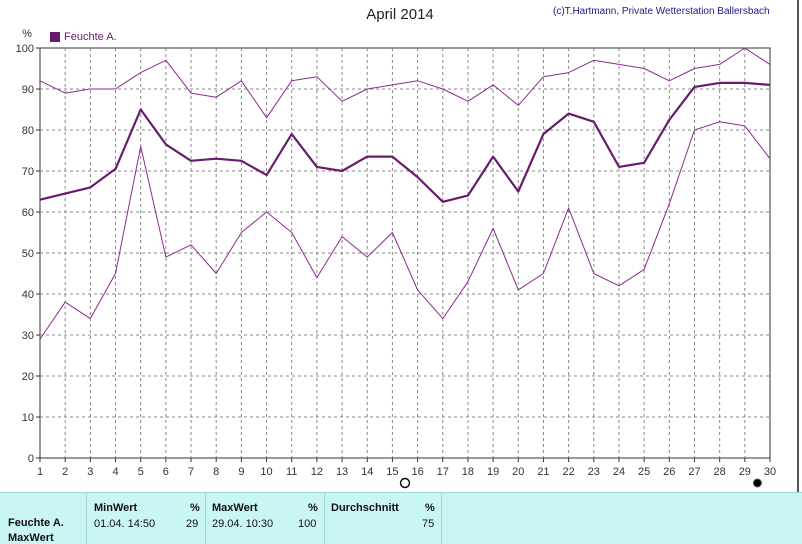 The width and height of the screenshot is (802, 544). What do you see at coordinates (55, 37) in the screenshot?
I see `legend-swatch` at bounding box center [55, 37].